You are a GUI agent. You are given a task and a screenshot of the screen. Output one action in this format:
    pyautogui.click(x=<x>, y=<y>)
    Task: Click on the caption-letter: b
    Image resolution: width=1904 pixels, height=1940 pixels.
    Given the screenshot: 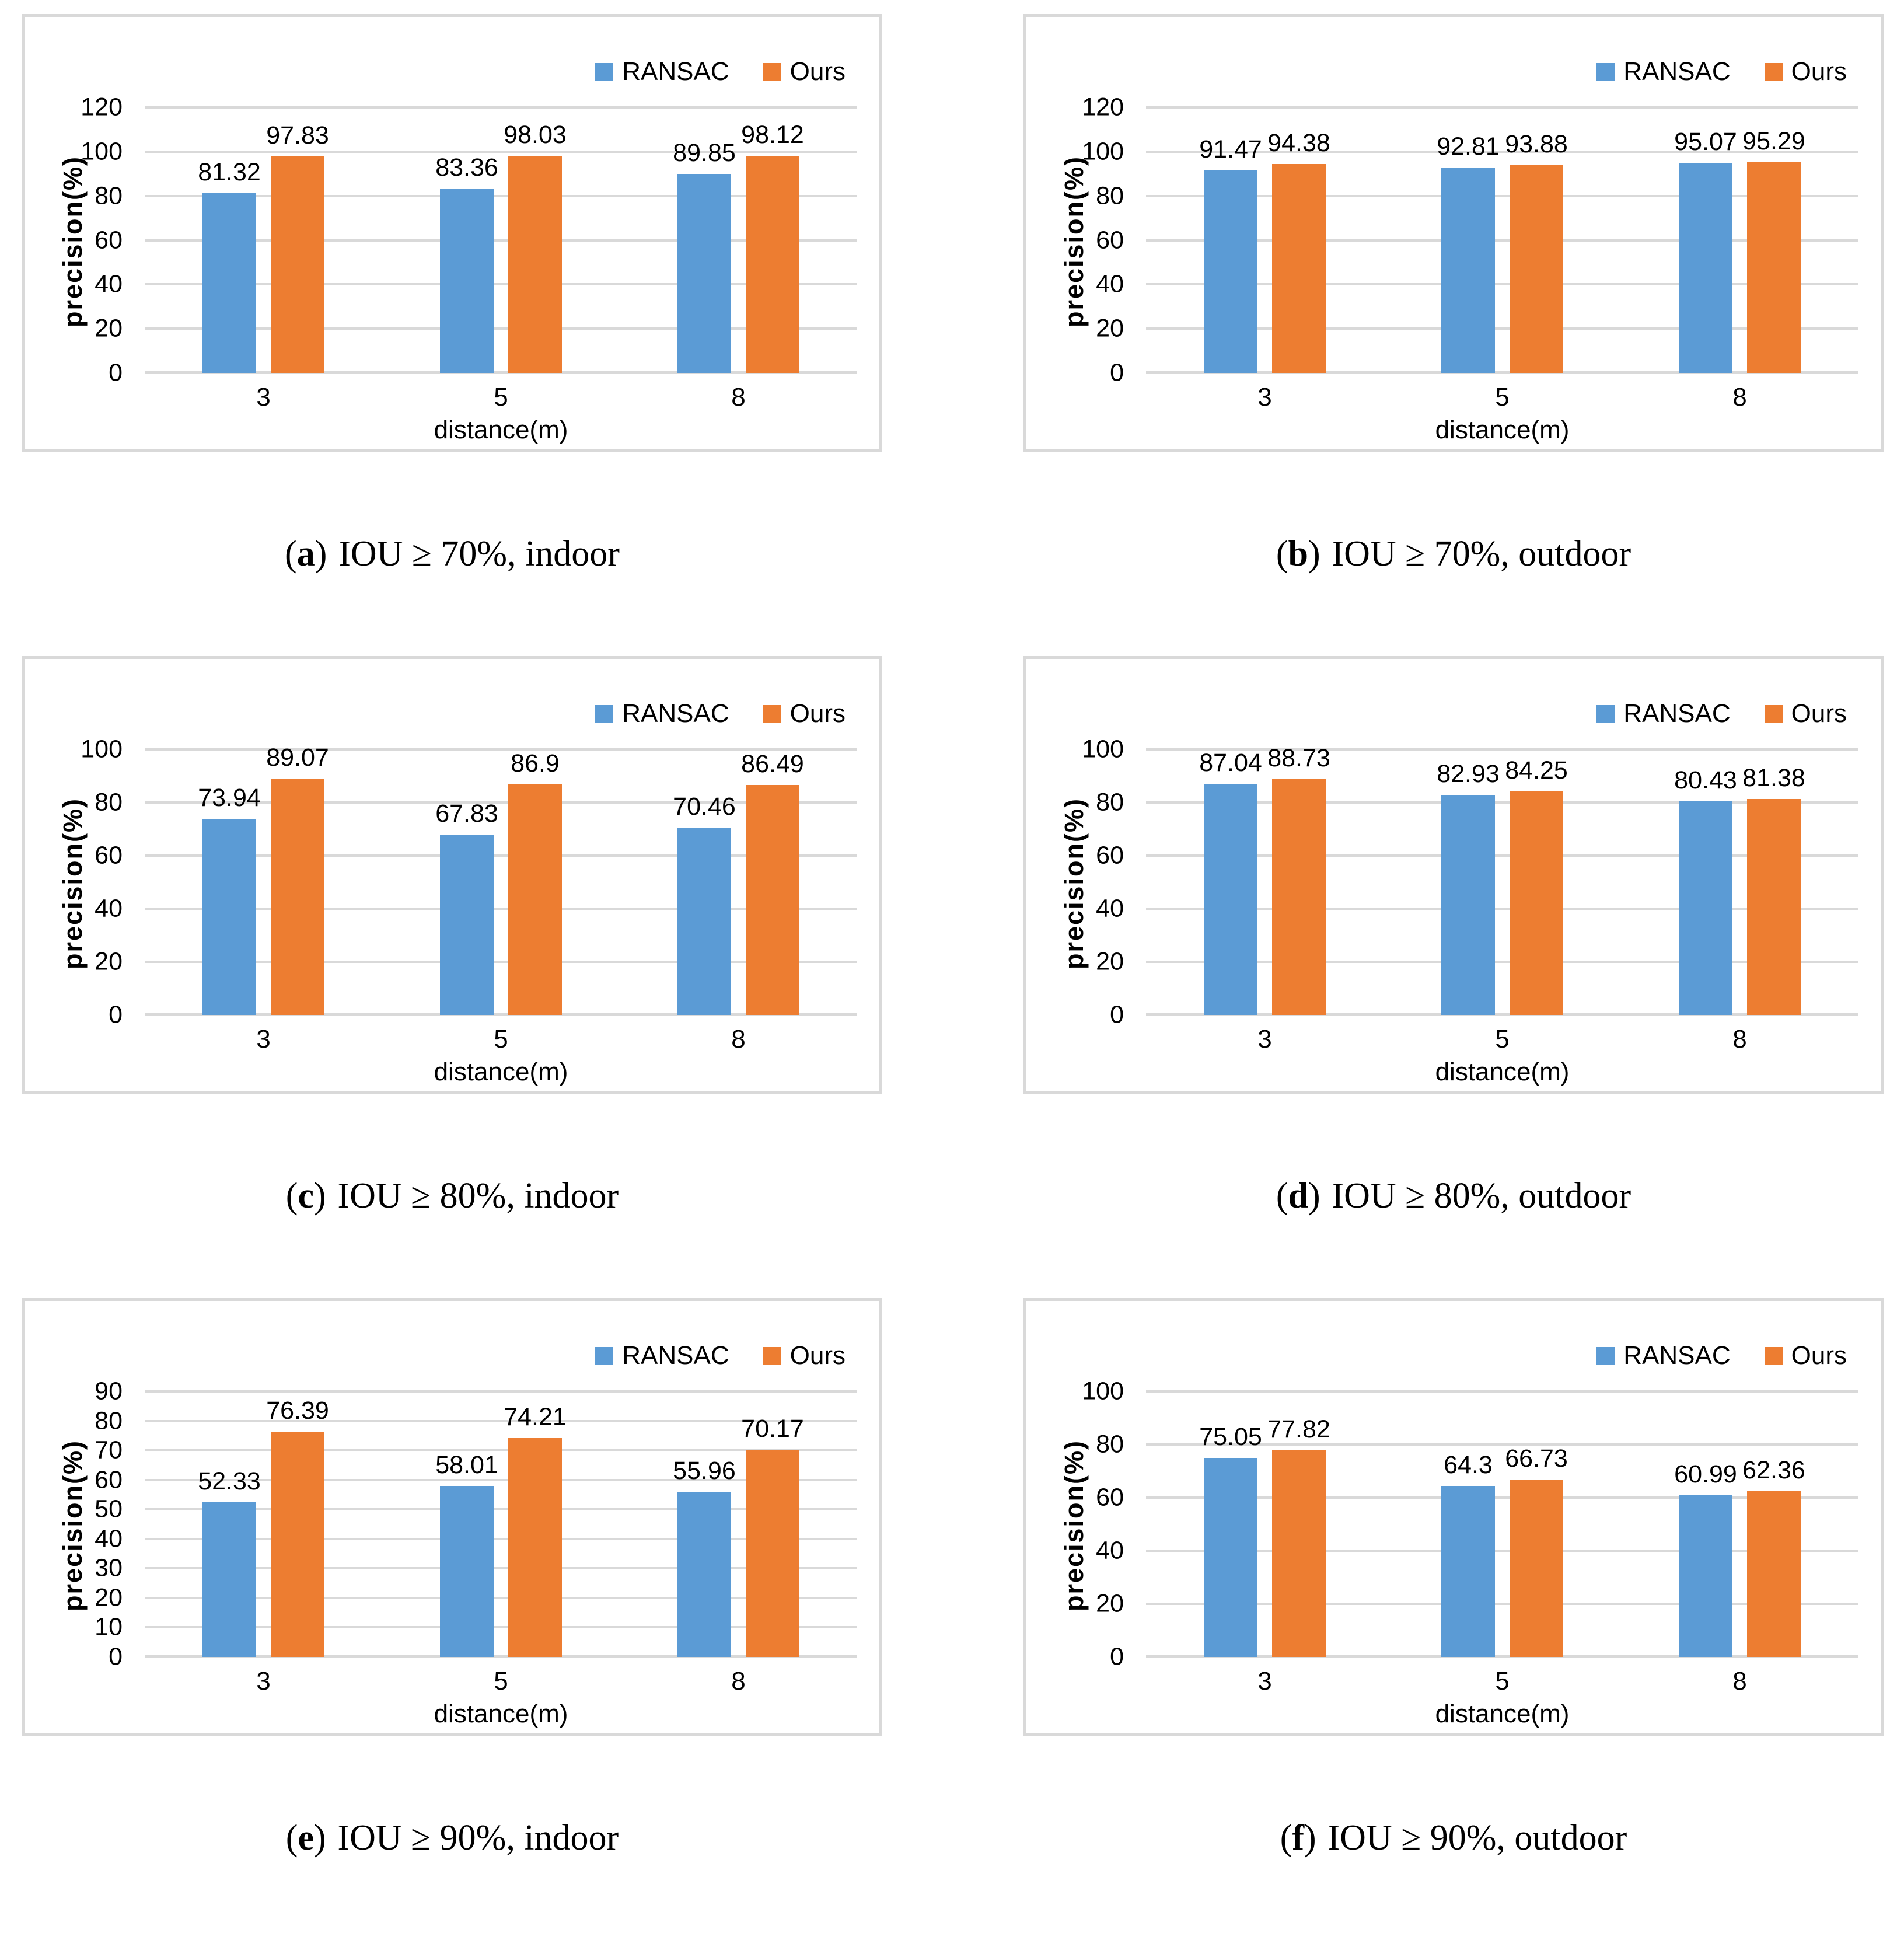 What is the action you would take?
    pyautogui.click(x=1298, y=553)
    